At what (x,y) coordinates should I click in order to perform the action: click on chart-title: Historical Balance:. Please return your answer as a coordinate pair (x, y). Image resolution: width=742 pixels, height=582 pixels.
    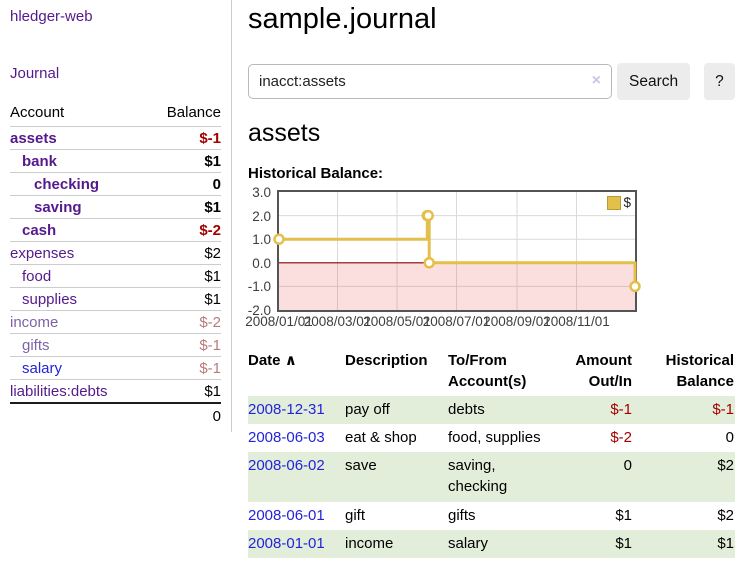
    Looking at the image, I should click on (316, 173).